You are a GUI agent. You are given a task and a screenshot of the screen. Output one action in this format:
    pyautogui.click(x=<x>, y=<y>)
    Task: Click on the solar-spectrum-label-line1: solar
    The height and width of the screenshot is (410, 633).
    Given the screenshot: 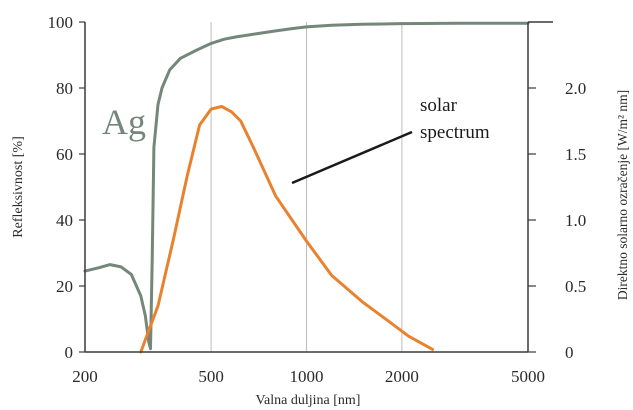 What is the action you would take?
    pyautogui.click(x=439, y=105)
    